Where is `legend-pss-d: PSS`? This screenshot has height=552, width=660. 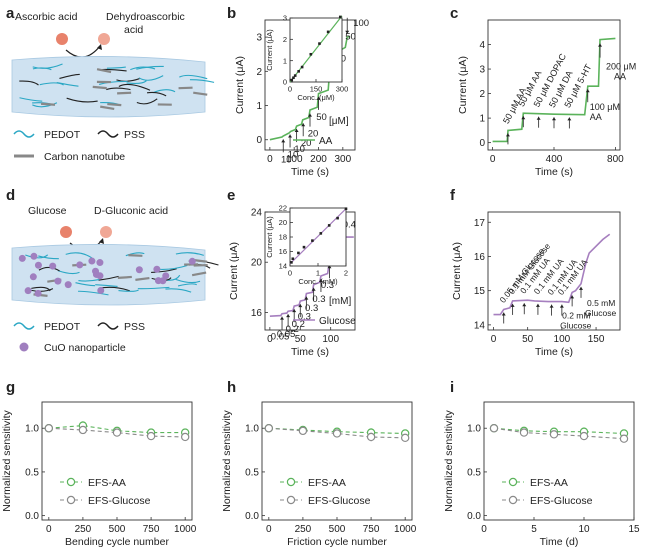
legend-pss-d: PSS is located at coordinates (134, 327).